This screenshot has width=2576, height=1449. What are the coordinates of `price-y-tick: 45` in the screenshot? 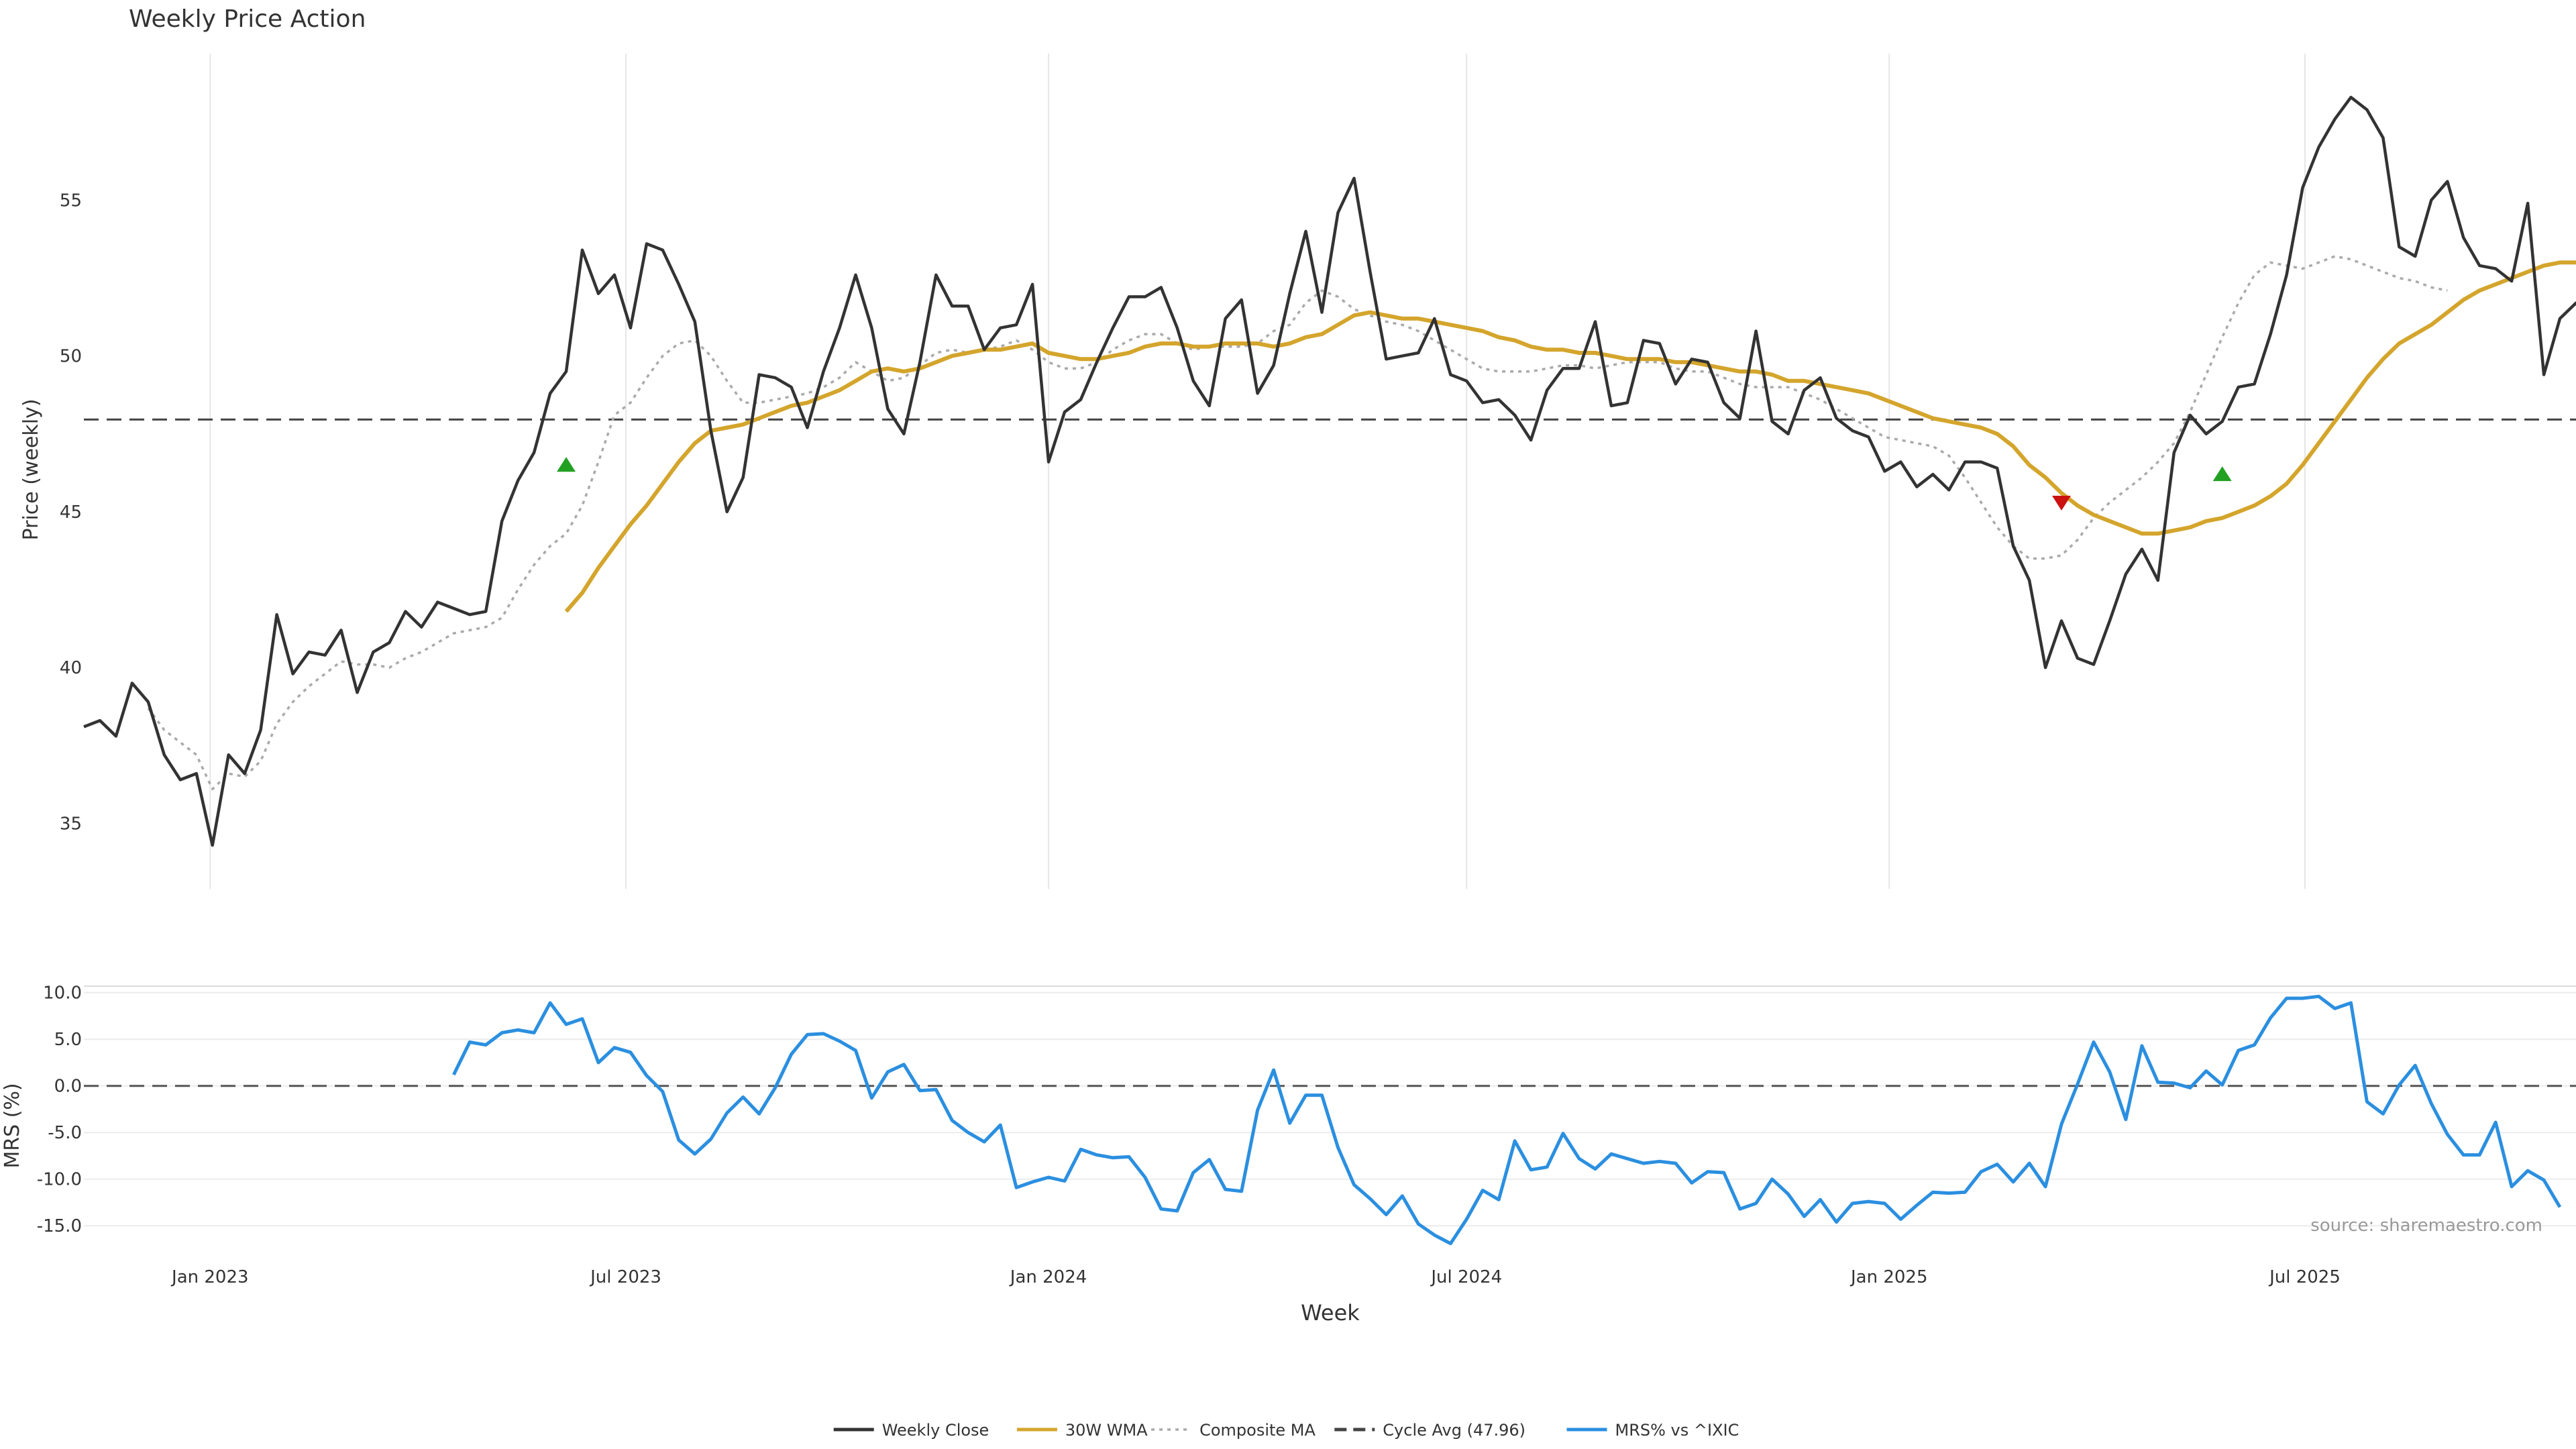 It's located at (71, 512).